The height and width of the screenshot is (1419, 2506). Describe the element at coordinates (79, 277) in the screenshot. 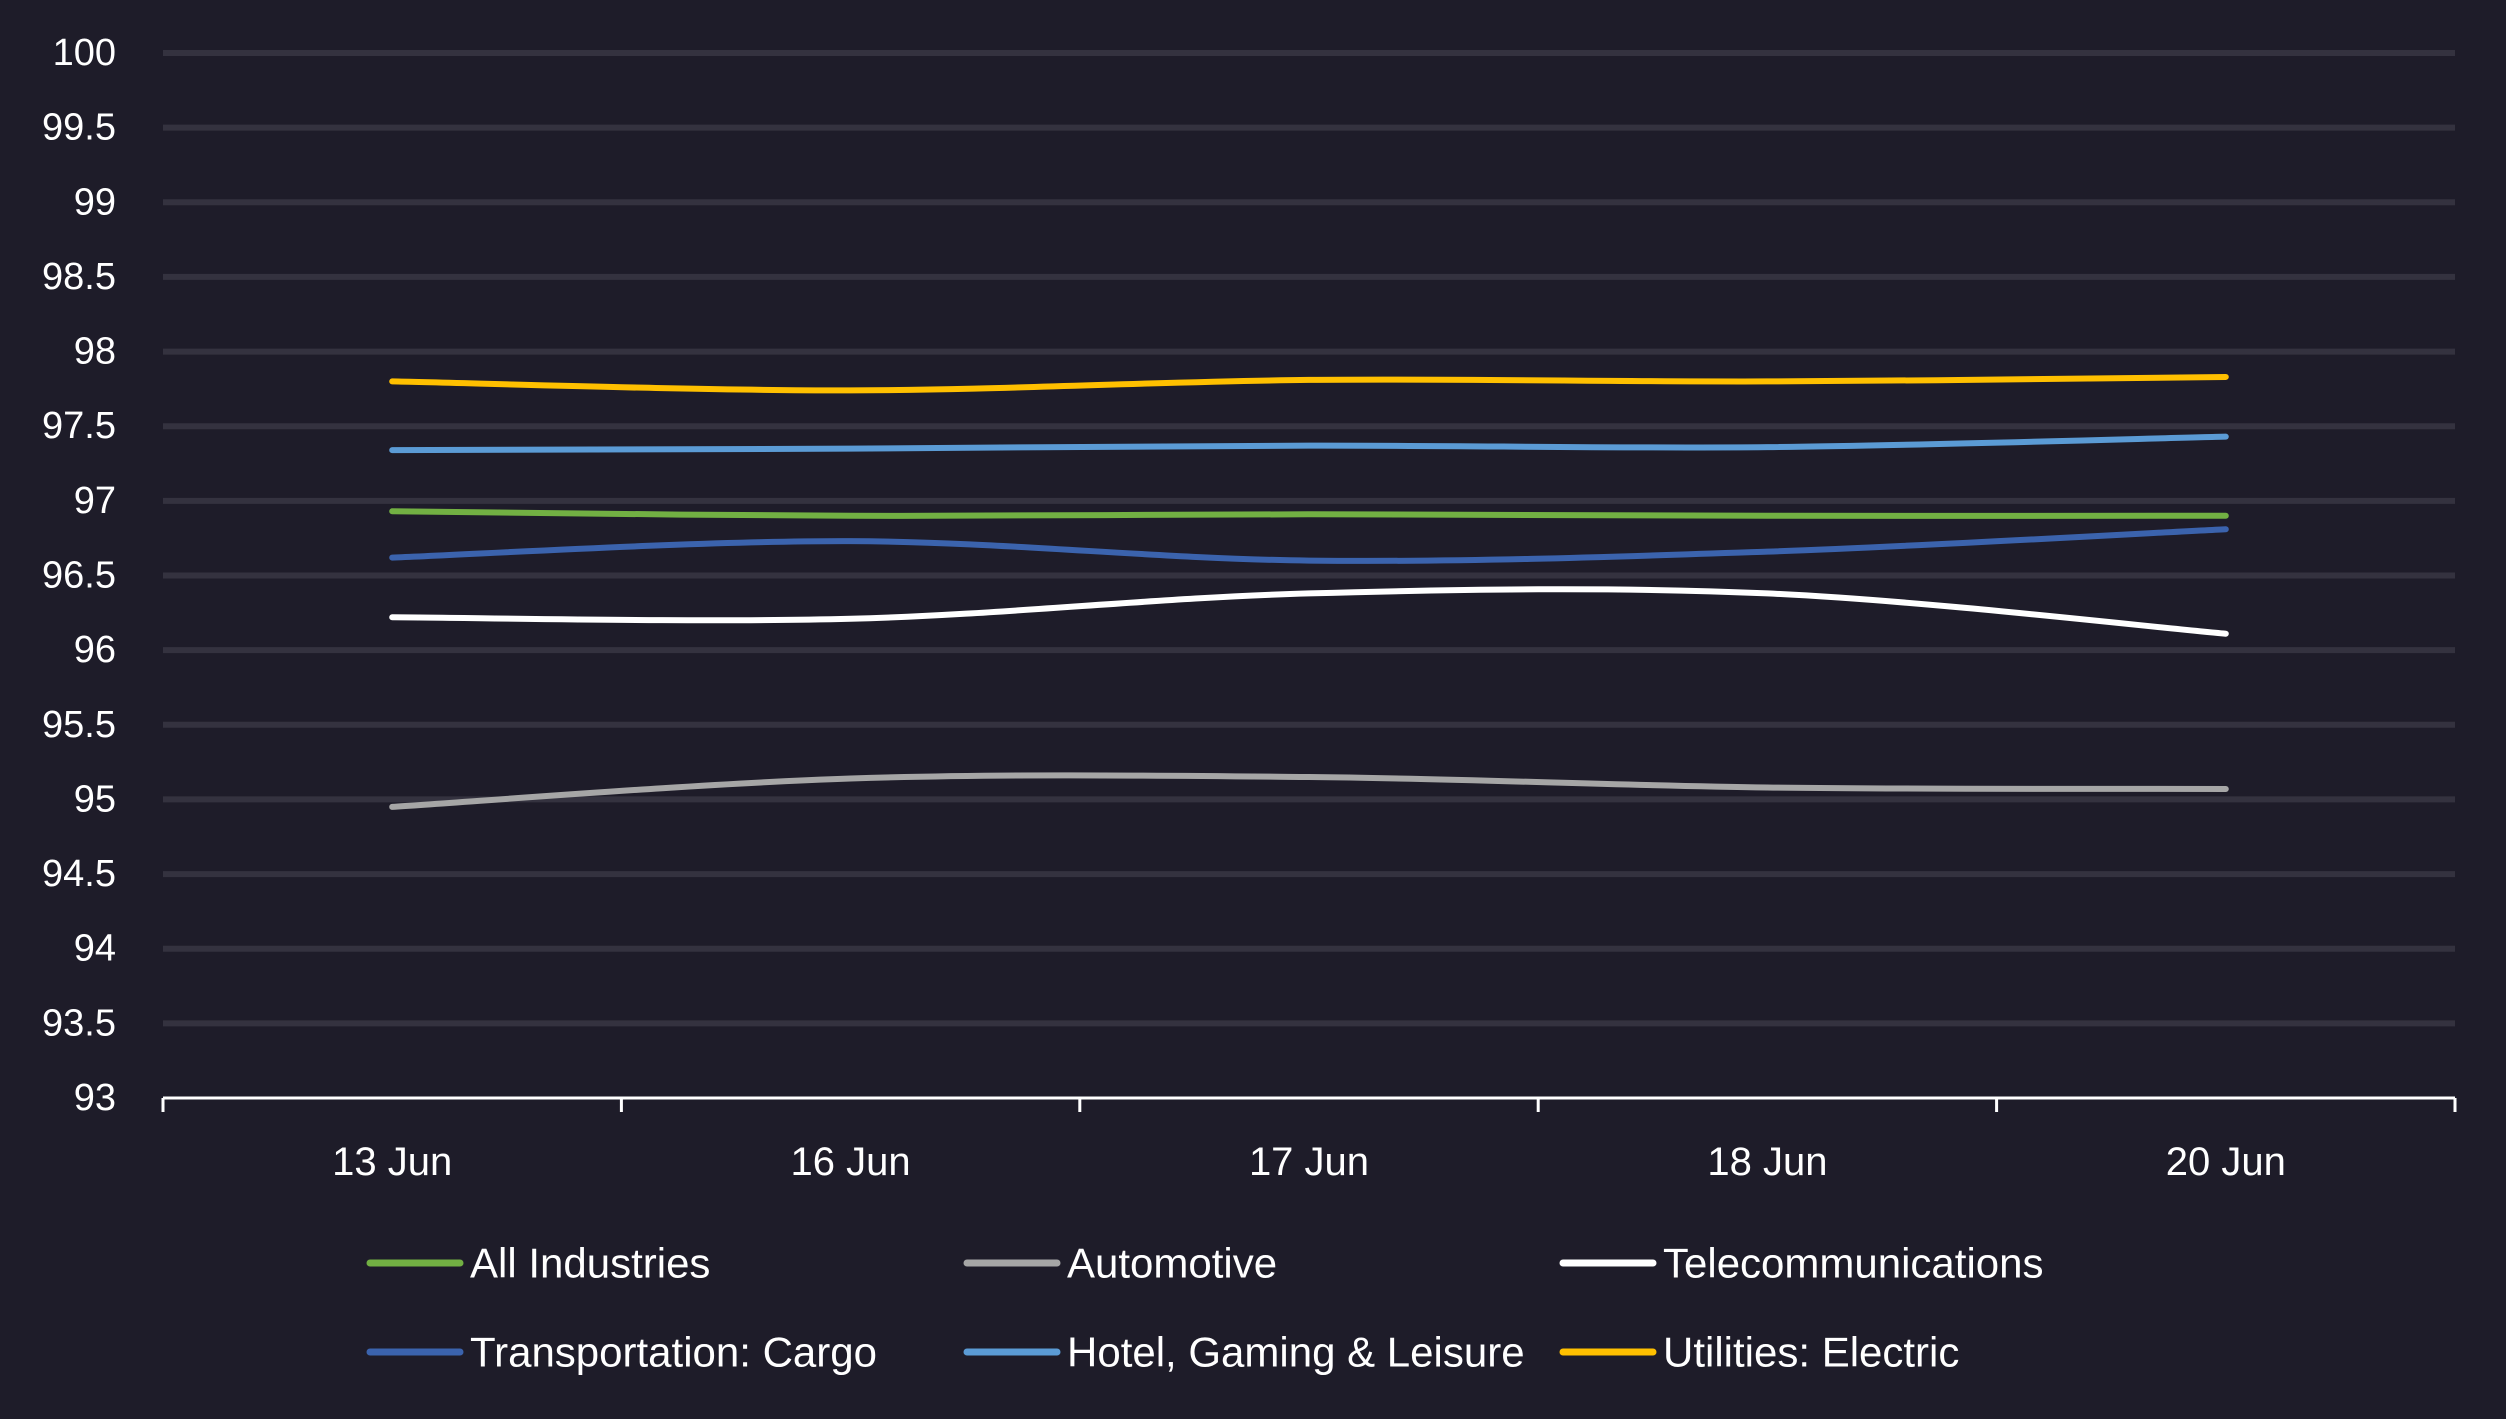

I see `y-tick-label: 98.5` at that location.